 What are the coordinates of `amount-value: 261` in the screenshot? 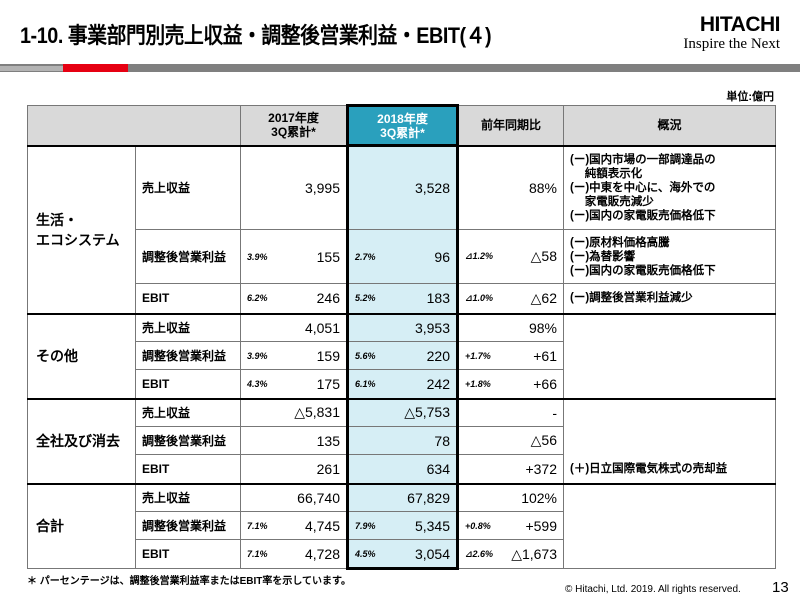 It's located at (328, 468).